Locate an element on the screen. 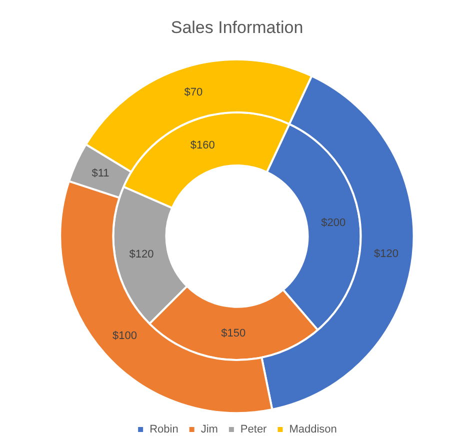 The height and width of the screenshot is (445, 474). legend-label: Jim is located at coordinates (209, 430).